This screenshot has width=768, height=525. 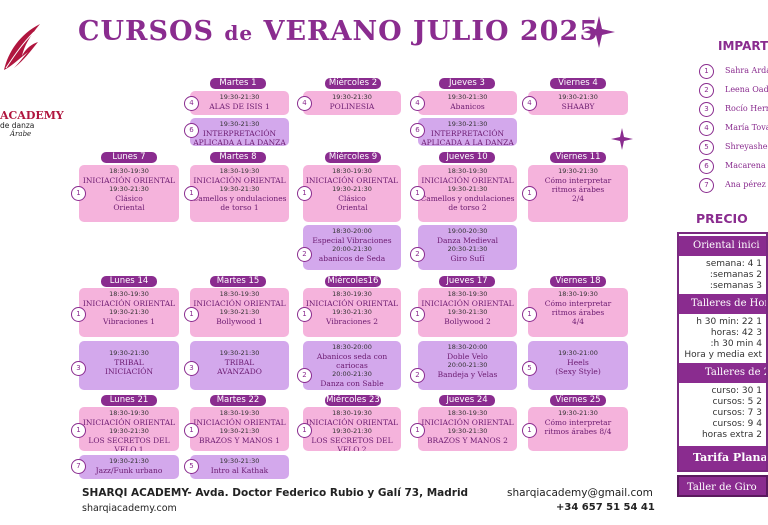 I want to click on price-line: 1 semana: 4, so click(x=734, y=264).